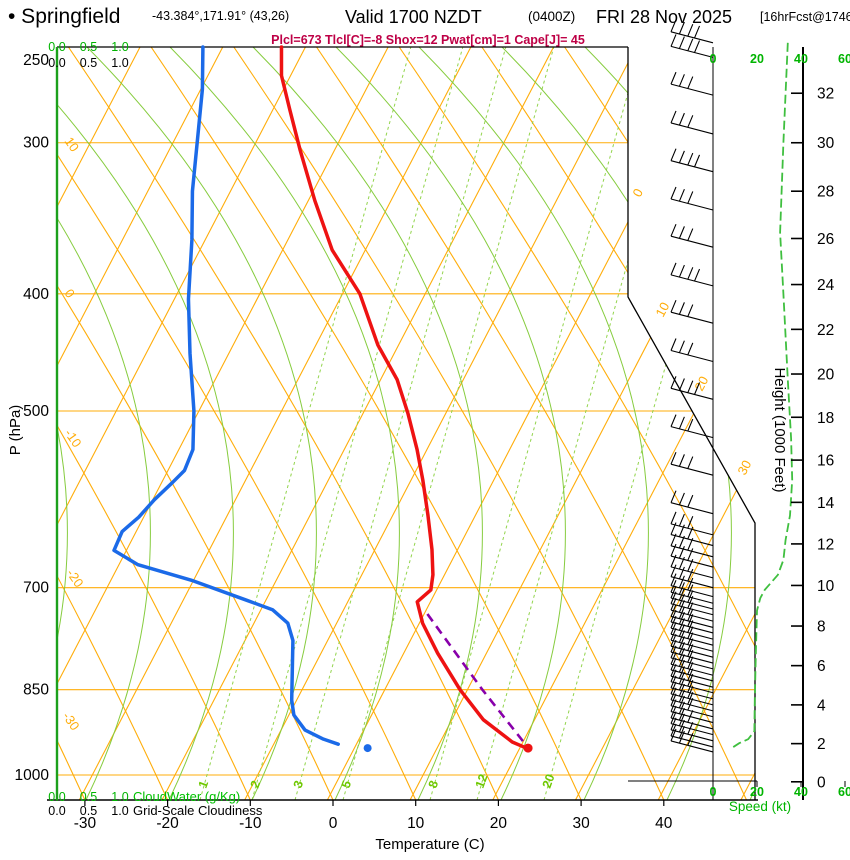 This screenshot has width=850, height=860. Describe the element at coordinates (56, 47) in the screenshot. I see `cloudwater-scale-top-label: 0.0` at that location.